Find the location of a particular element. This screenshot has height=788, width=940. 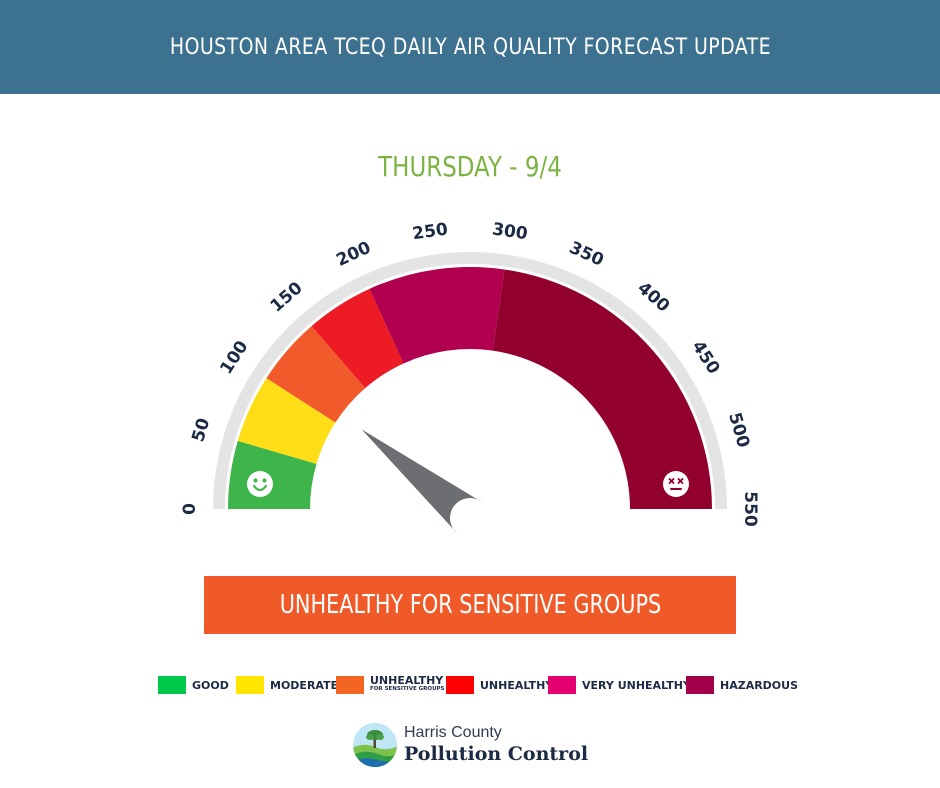

forecast-category-label: UNHEALTHY FOR SENSITIVE GROUPS is located at coordinates (470, 605).